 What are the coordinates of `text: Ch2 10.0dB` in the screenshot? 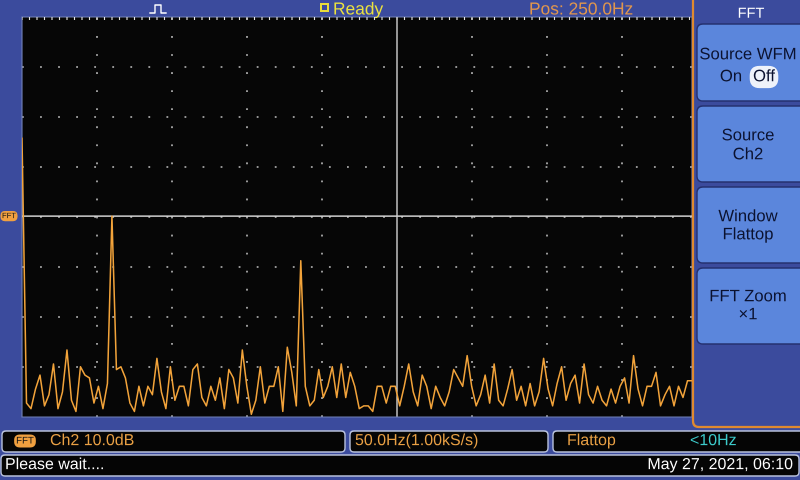 It's located at (92, 440).